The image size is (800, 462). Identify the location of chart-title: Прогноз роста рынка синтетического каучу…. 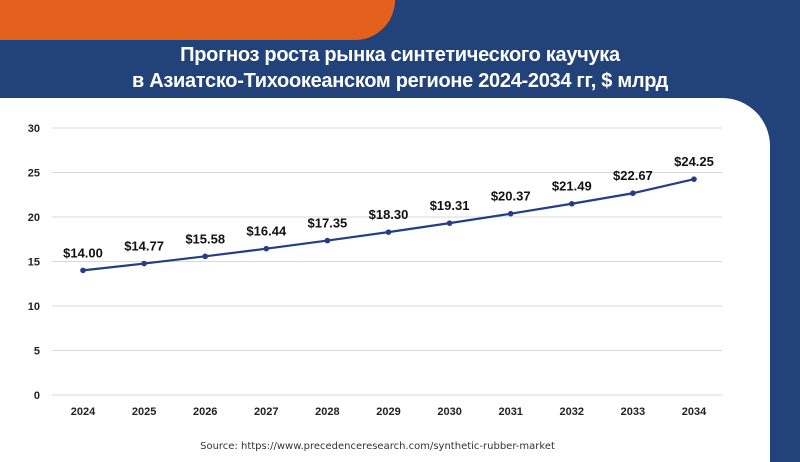
(400, 68).